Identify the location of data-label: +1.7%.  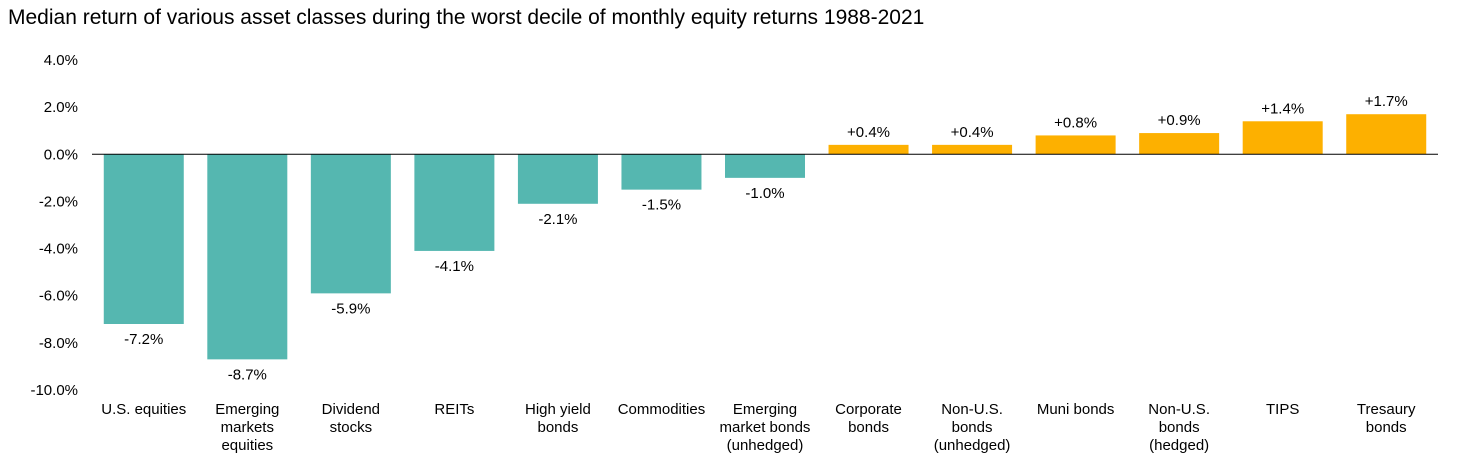
(1386, 101).